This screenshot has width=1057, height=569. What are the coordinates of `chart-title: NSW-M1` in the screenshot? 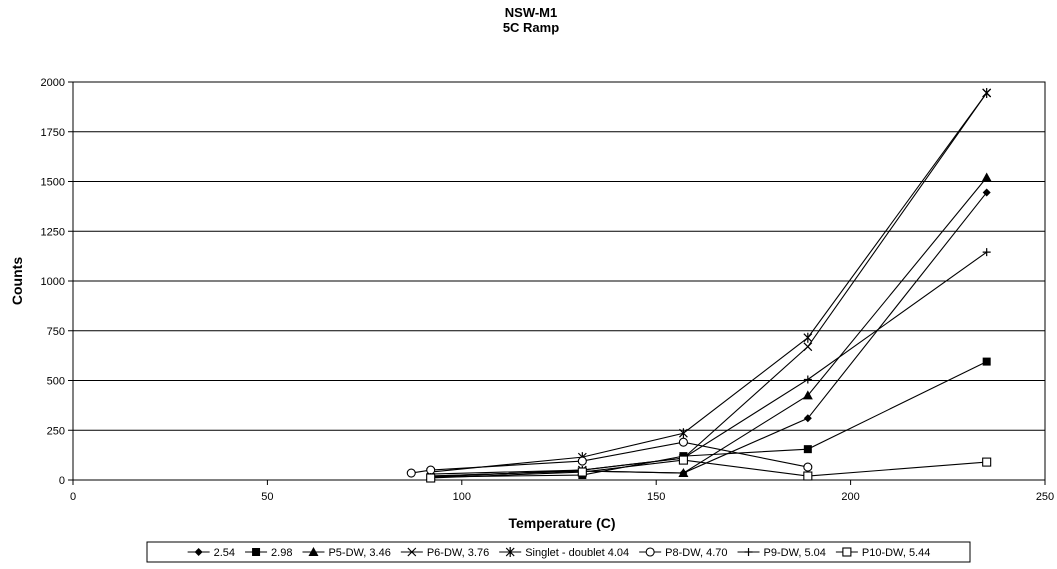 It's located at (531, 12).